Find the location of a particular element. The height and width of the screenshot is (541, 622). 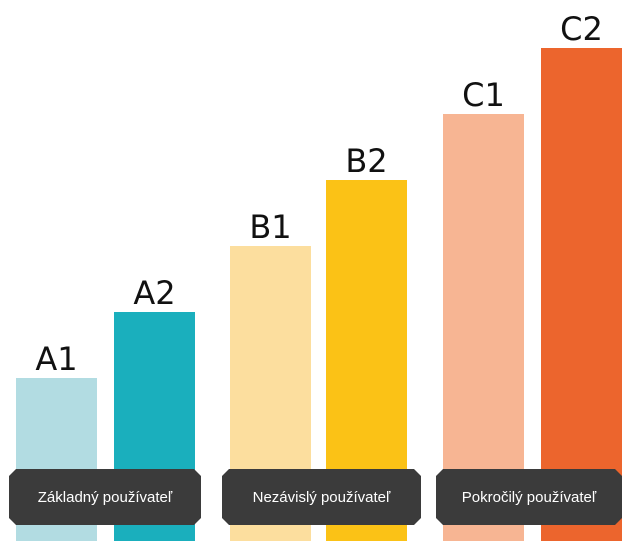

group-label-2: Nezávislý používateľ is located at coordinates (322, 497).